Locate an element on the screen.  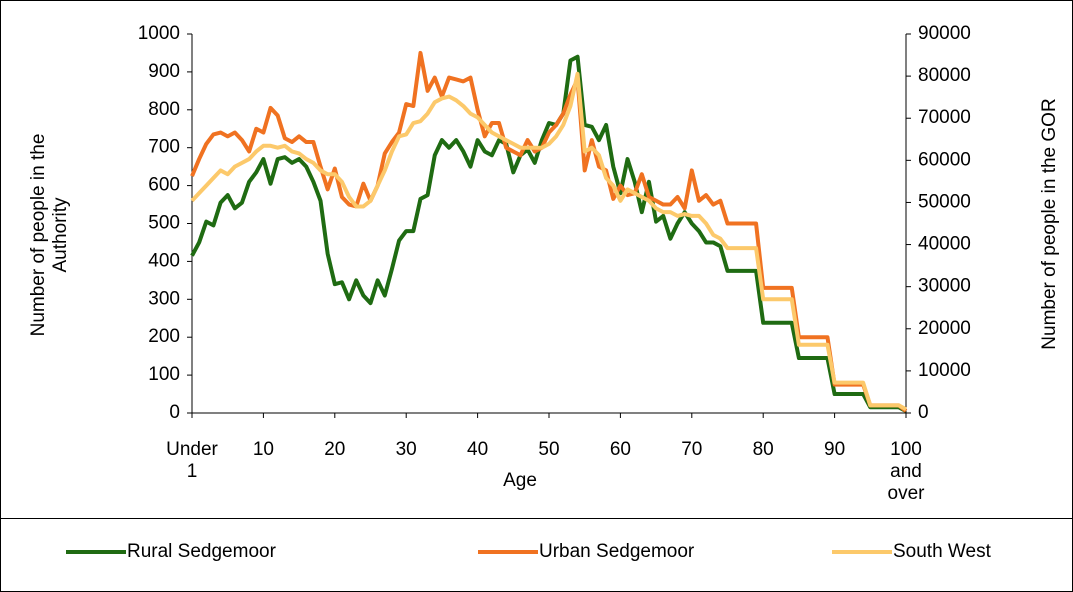
y2-tick-label: 80000 is located at coordinates (944, 75).